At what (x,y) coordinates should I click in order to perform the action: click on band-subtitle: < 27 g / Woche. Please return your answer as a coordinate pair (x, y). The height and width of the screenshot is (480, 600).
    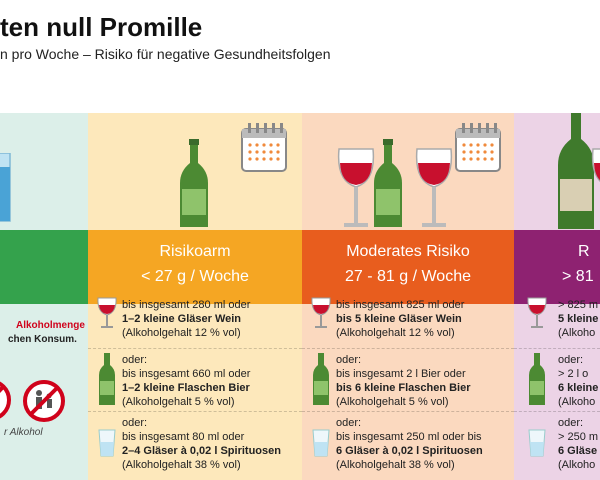
    Looking at the image, I should click on (195, 276).